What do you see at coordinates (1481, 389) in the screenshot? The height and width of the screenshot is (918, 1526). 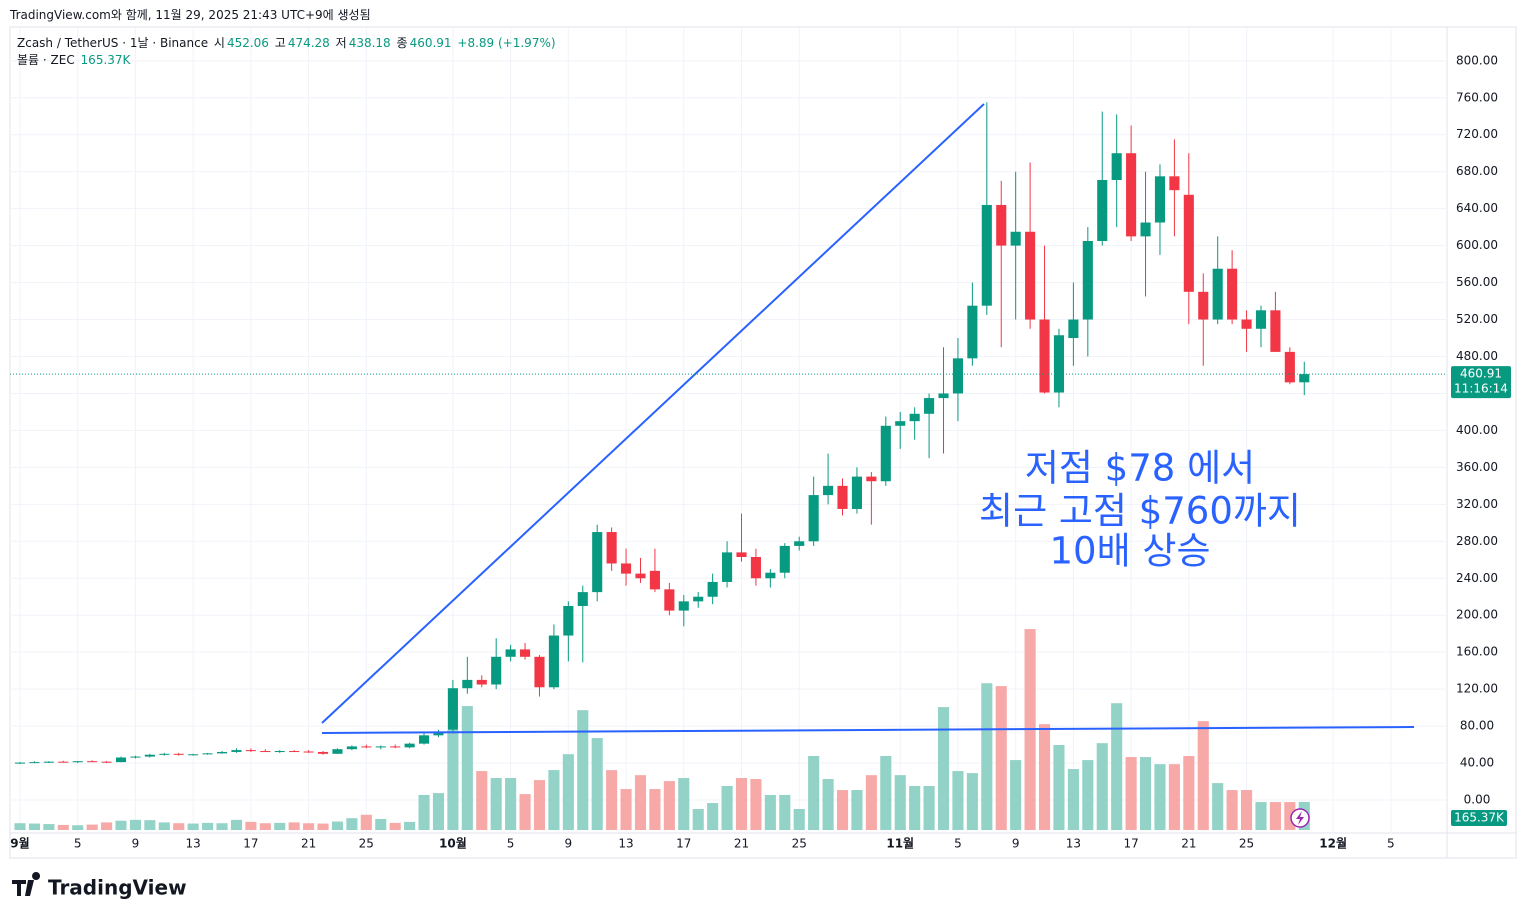 I see `countdown: 11:16:14` at bounding box center [1481, 389].